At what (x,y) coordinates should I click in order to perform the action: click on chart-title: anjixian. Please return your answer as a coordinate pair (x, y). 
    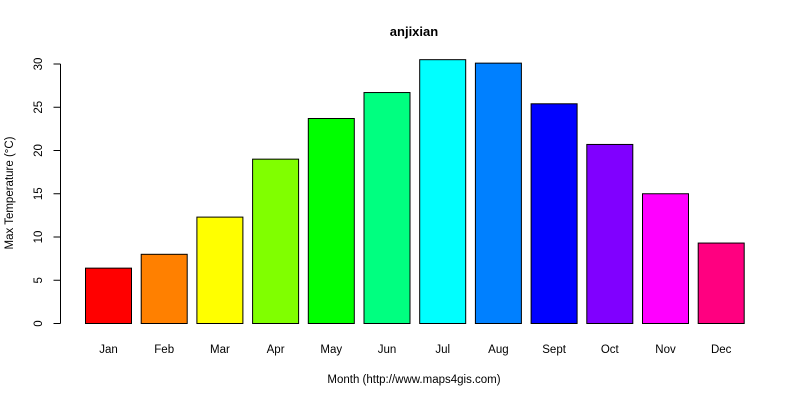
    Looking at the image, I should click on (414, 31).